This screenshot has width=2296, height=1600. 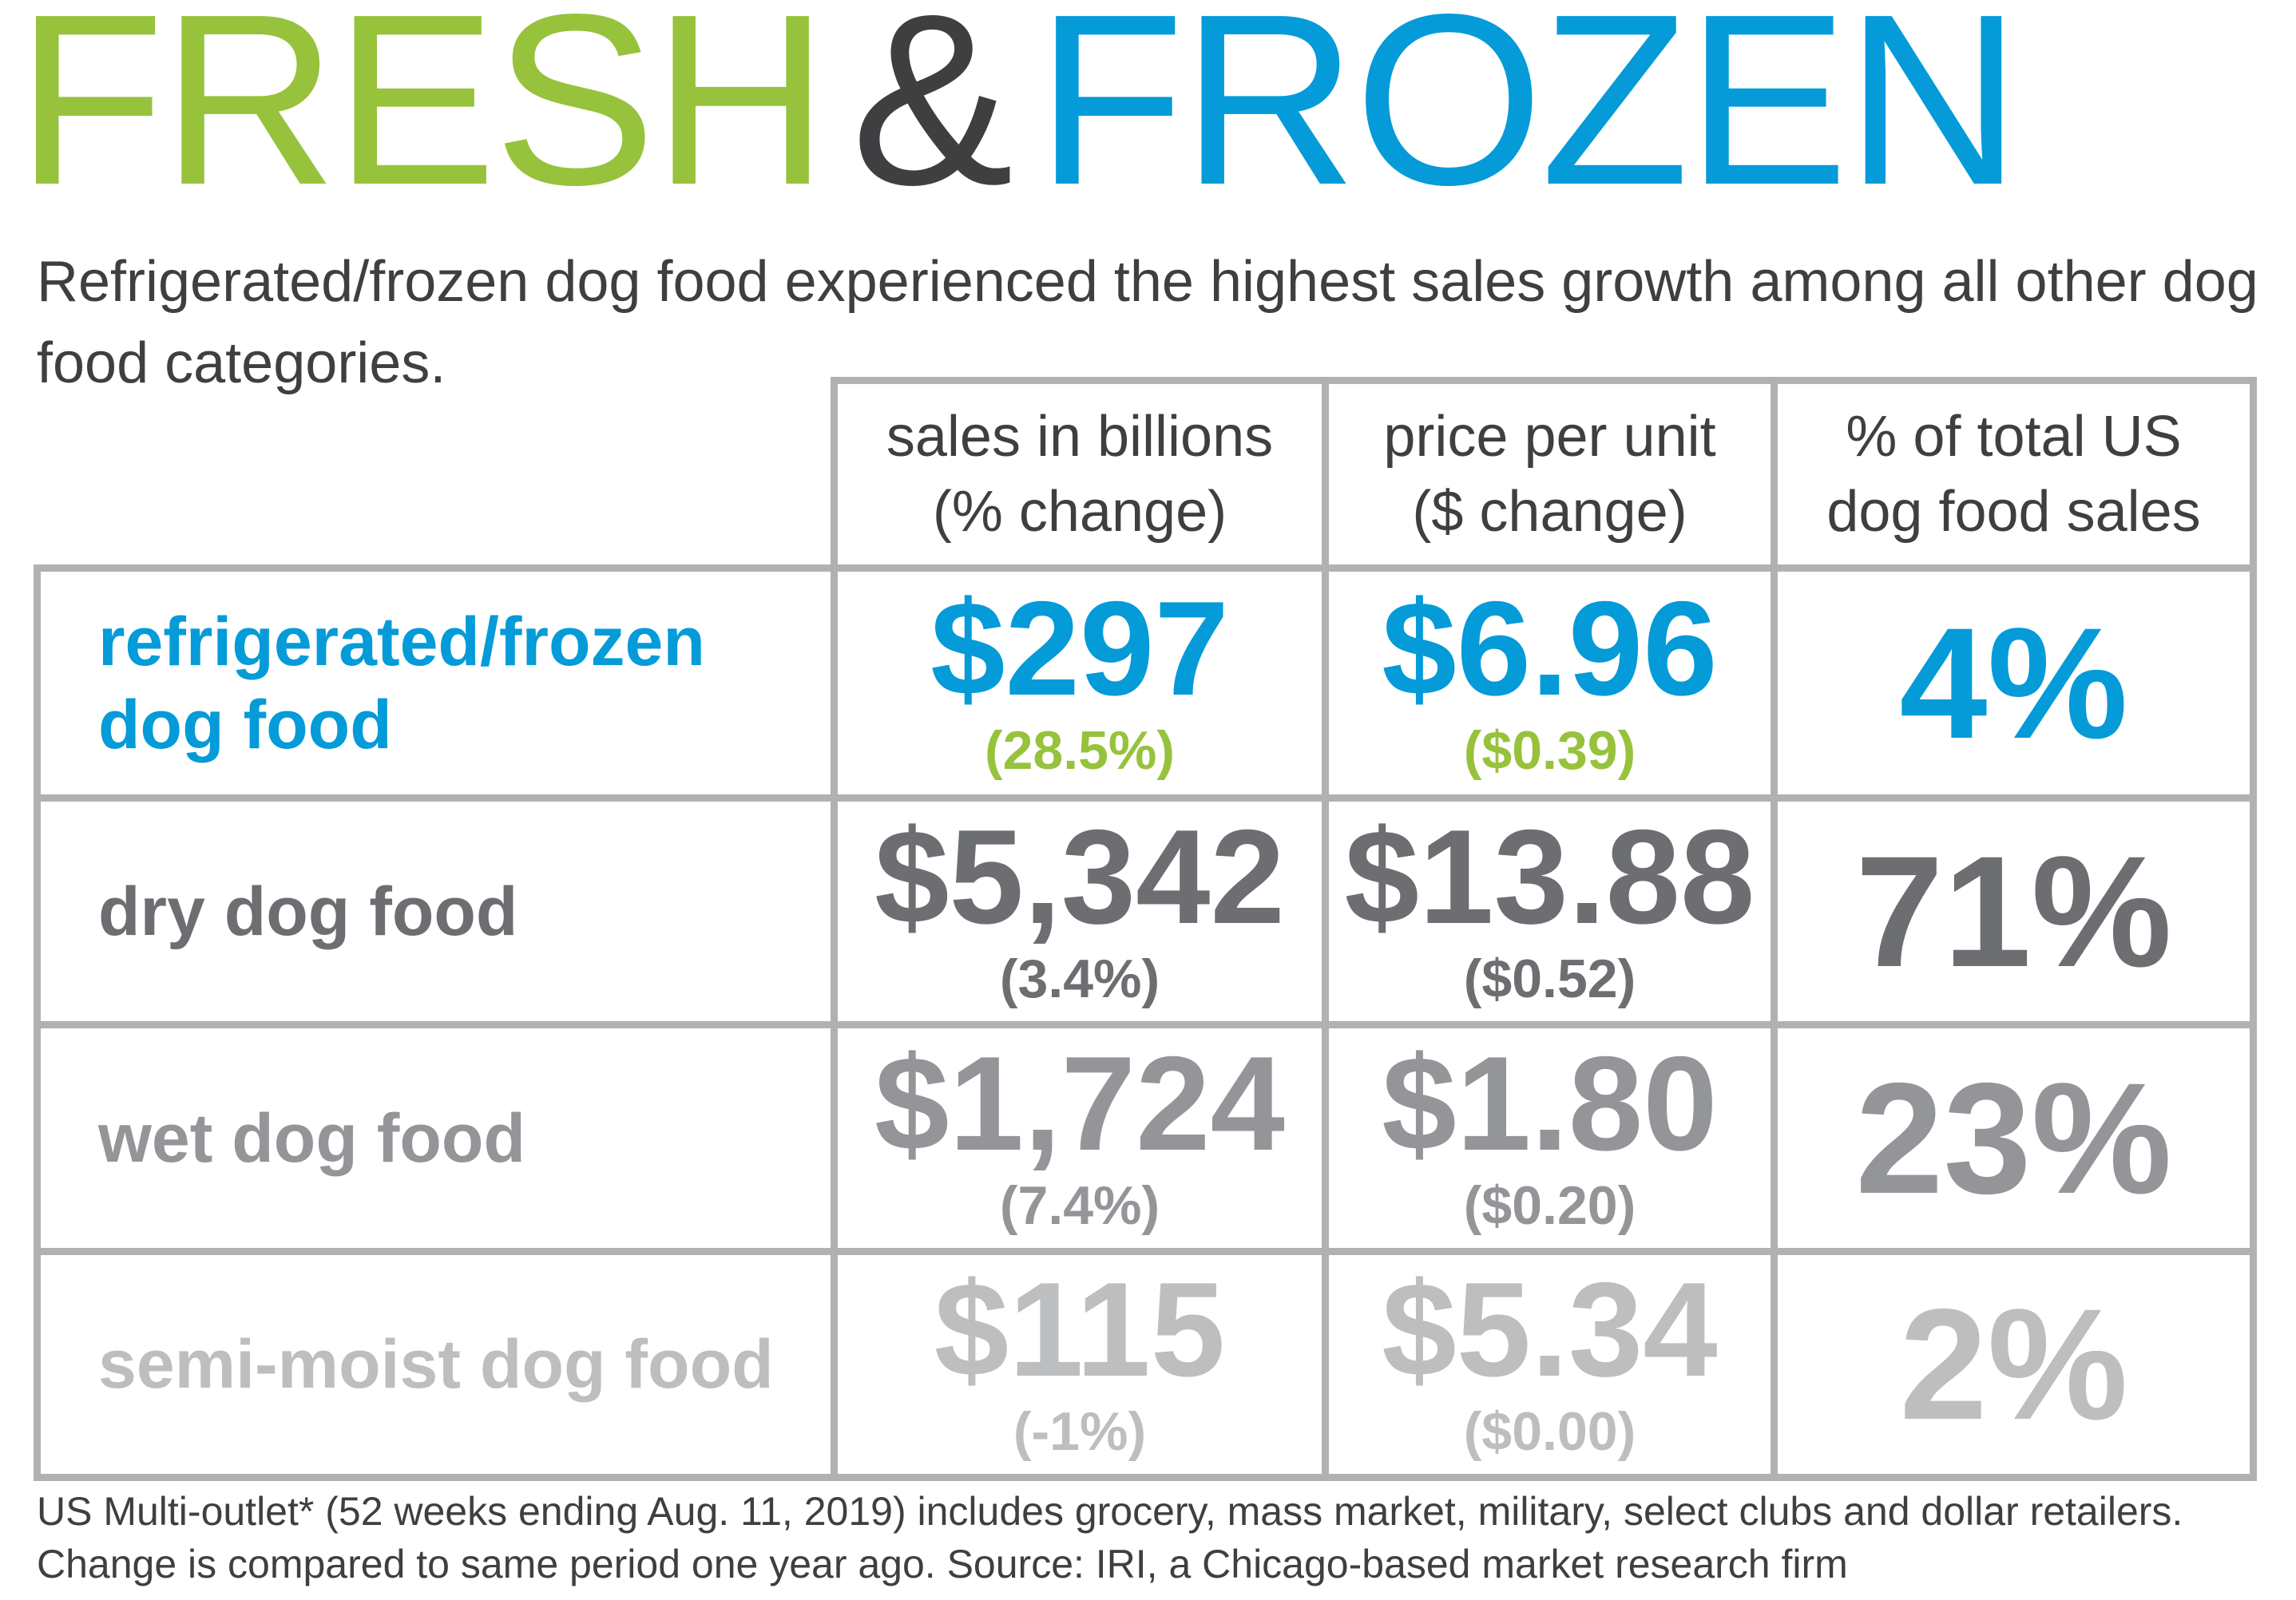 I want to click on title-fresh: FRESH, so click(x=422, y=118).